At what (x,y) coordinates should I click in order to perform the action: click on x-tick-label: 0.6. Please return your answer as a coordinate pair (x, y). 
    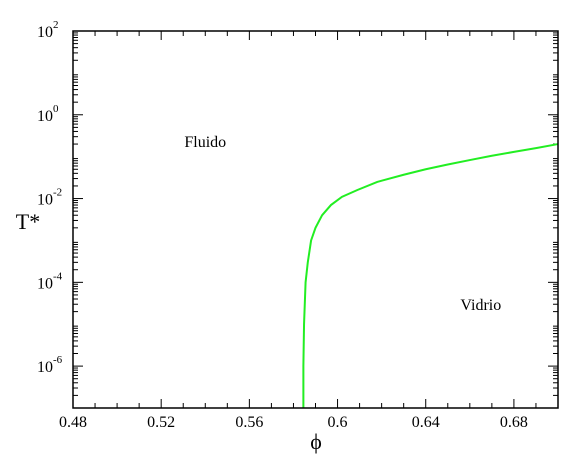
    Looking at the image, I should click on (338, 422).